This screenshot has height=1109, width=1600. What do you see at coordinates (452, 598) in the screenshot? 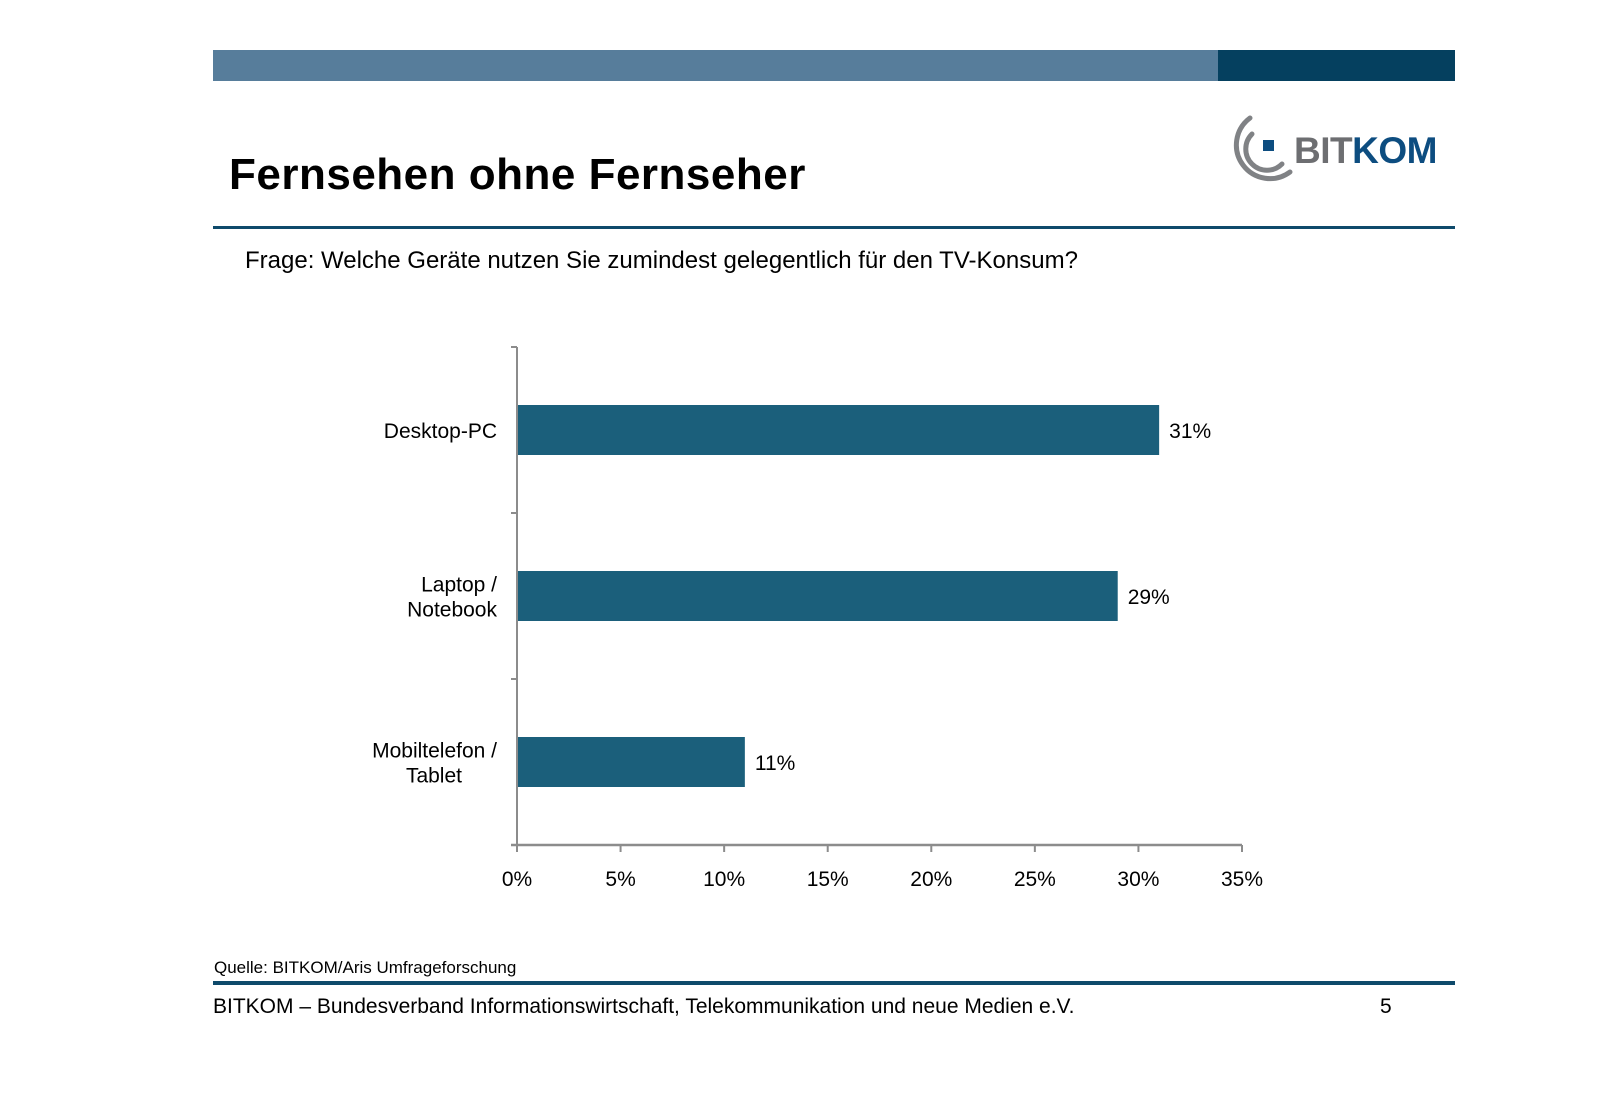
I see `category-label: Laptop / Notebook` at bounding box center [452, 598].